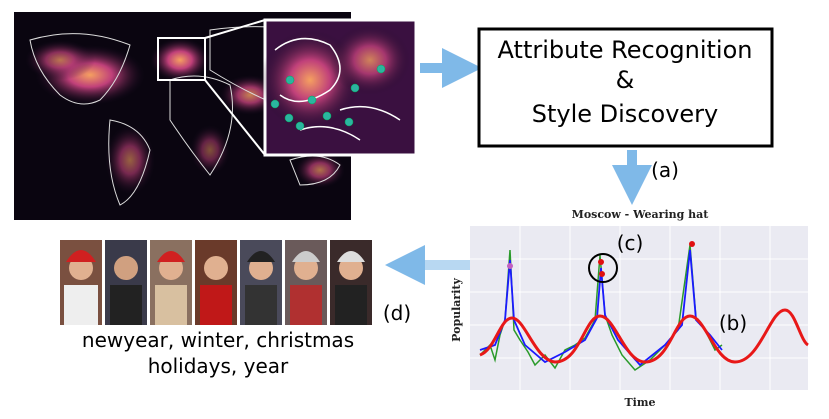 The image size is (829, 419). I want to click on tags-line: holidays, year, so click(218, 366).